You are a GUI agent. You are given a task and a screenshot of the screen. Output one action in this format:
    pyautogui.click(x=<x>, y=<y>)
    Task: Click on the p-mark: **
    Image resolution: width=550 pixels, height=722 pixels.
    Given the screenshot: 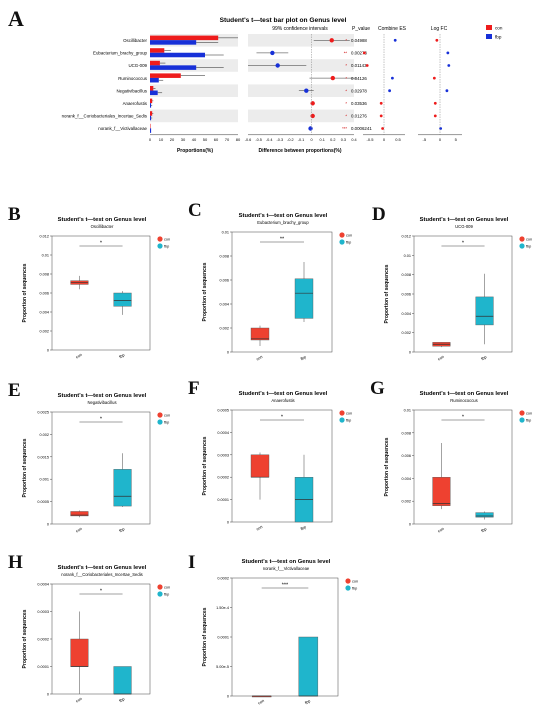 What is the action you would take?
    pyautogui.click(x=346, y=53)
    